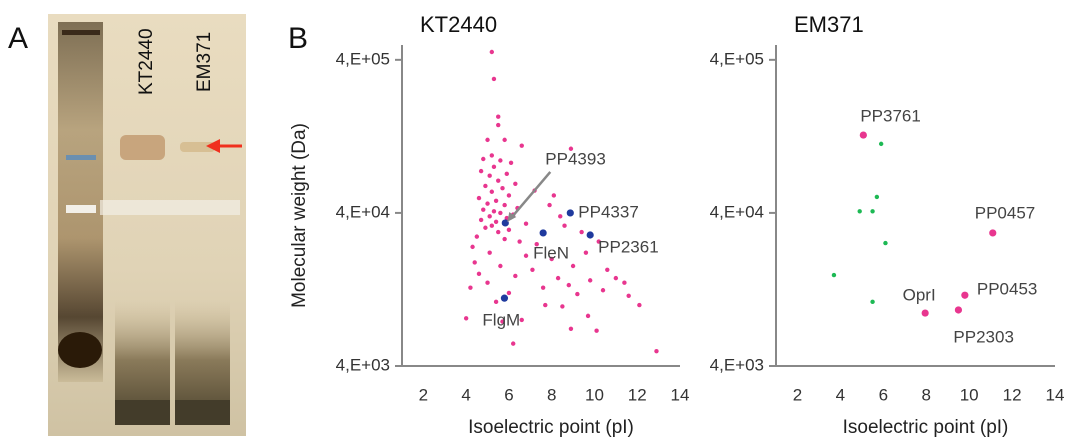  Describe the element at coordinates (983, 336) in the screenshot. I see `point-label: PP2303` at that location.